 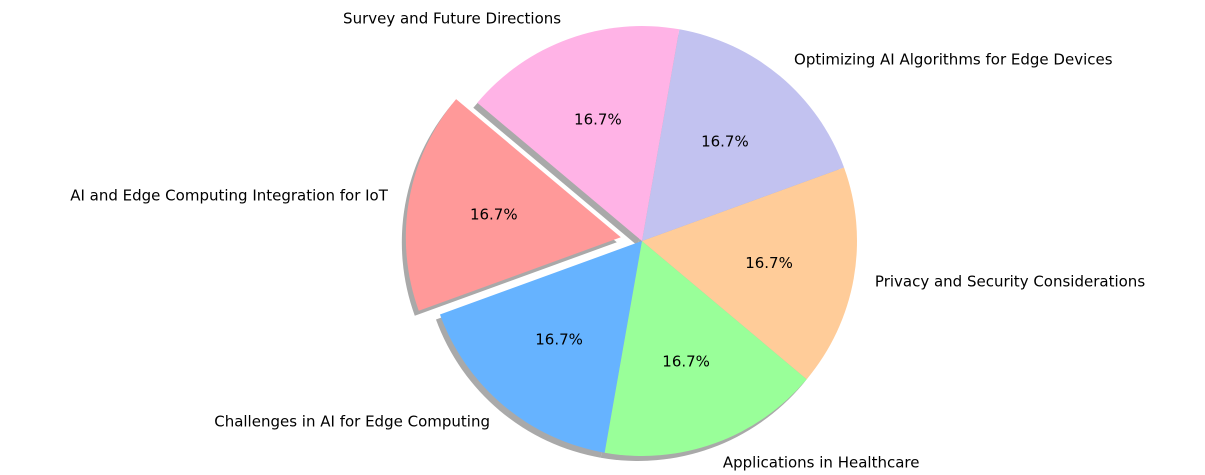 What do you see at coordinates (821, 463) in the screenshot?
I see `slice-label: Applications in Healthcare` at bounding box center [821, 463].